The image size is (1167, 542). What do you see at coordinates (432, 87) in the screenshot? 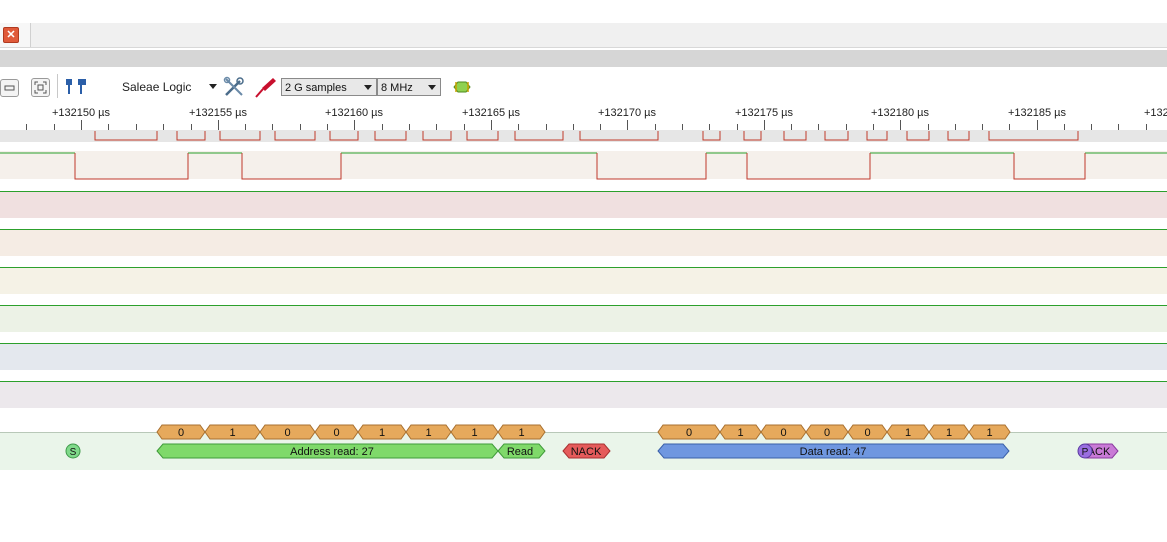
I see `sample-rate-arrow-icon` at bounding box center [432, 87].